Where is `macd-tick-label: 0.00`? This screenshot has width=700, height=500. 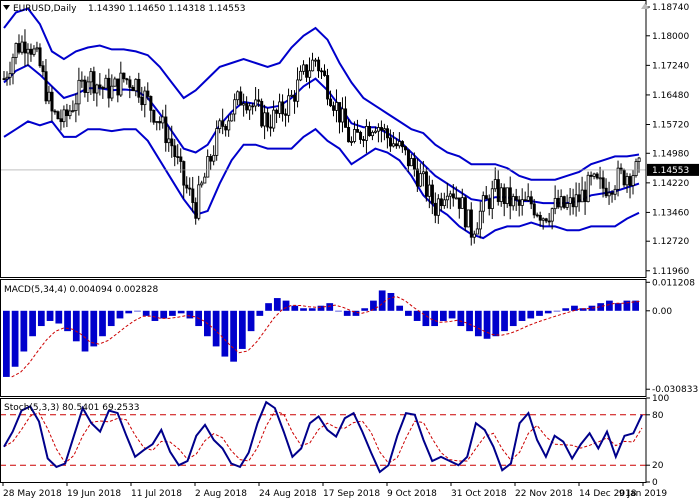
macd-tick-label: 0.00 is located at coordinates (662, 312).